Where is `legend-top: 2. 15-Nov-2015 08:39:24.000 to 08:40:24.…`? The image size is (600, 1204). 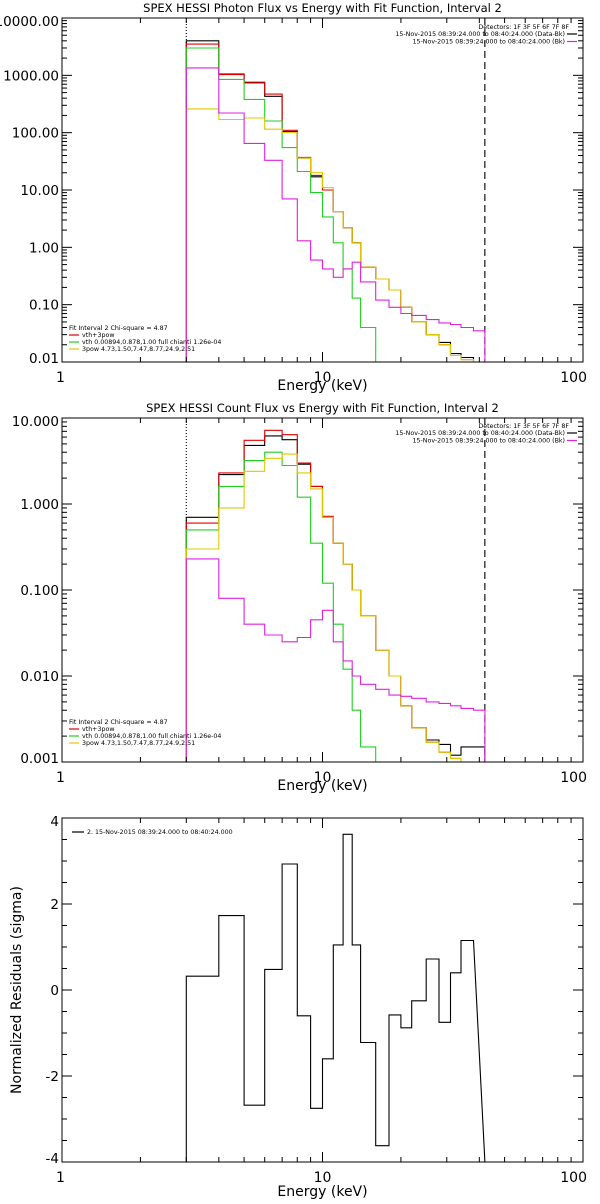 legend-top: 2. 15-Nov-2015 08:39:24.000 to 08:40:24.… is located at coordinates (152, 832).